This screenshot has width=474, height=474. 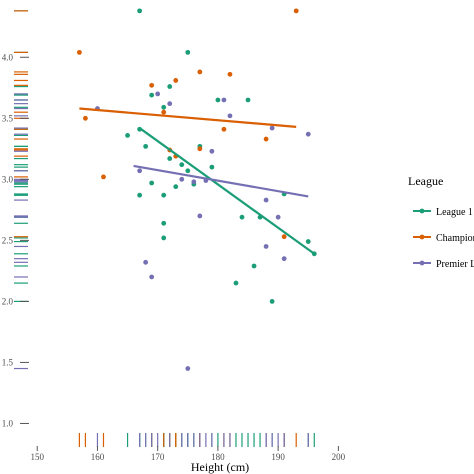 I want to click on y-tick-label: 3.0, so click(x=8, y=179).